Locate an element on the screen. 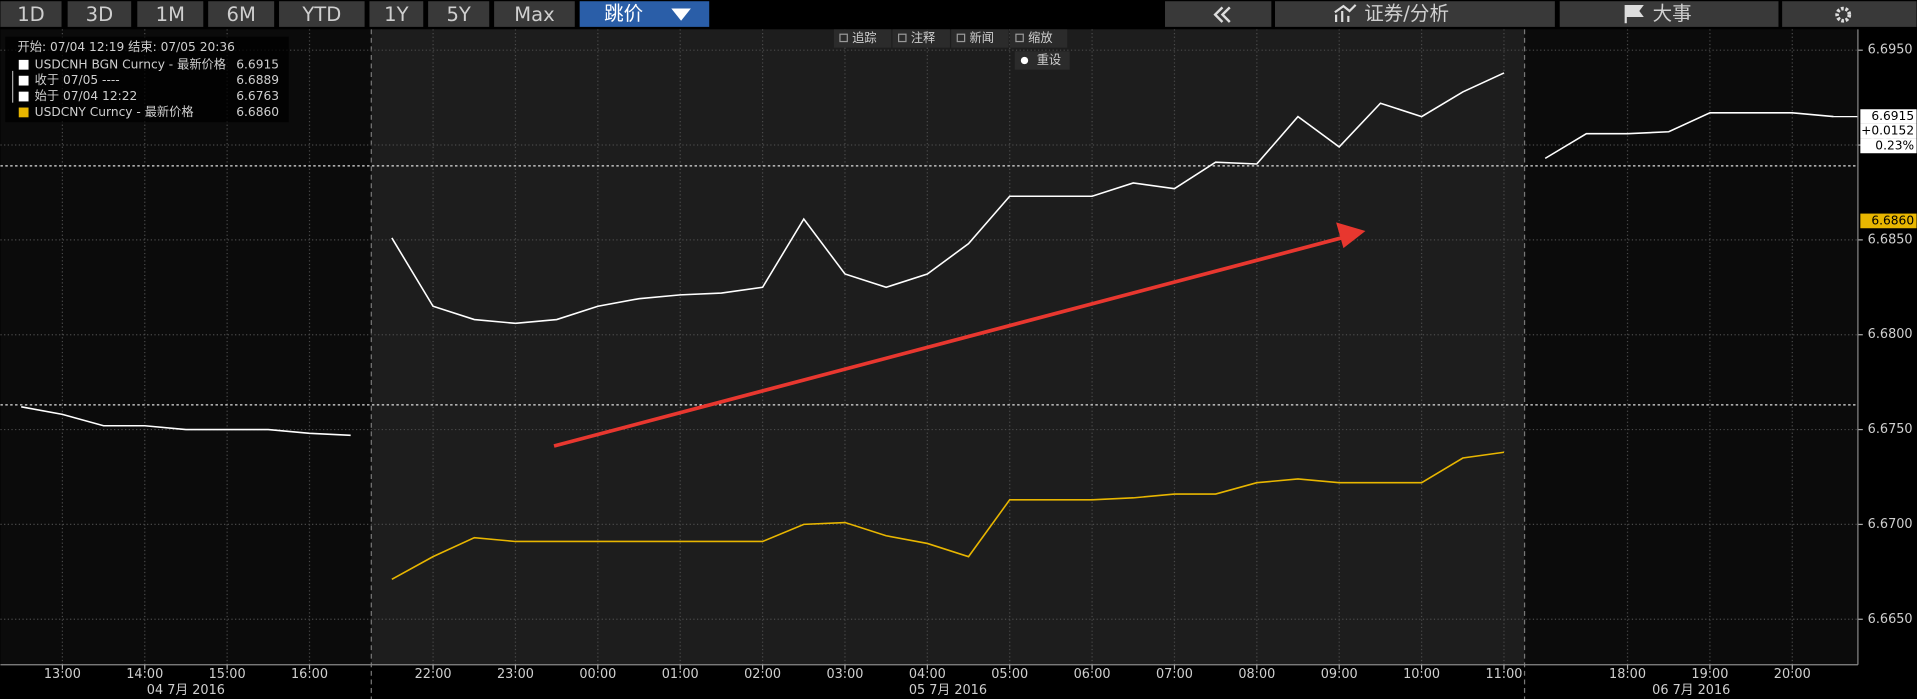 This screenshot has height=699, width=1917. legend-name: USDCNY Curncy - 最新价格 is located at coordinates (114, 111).